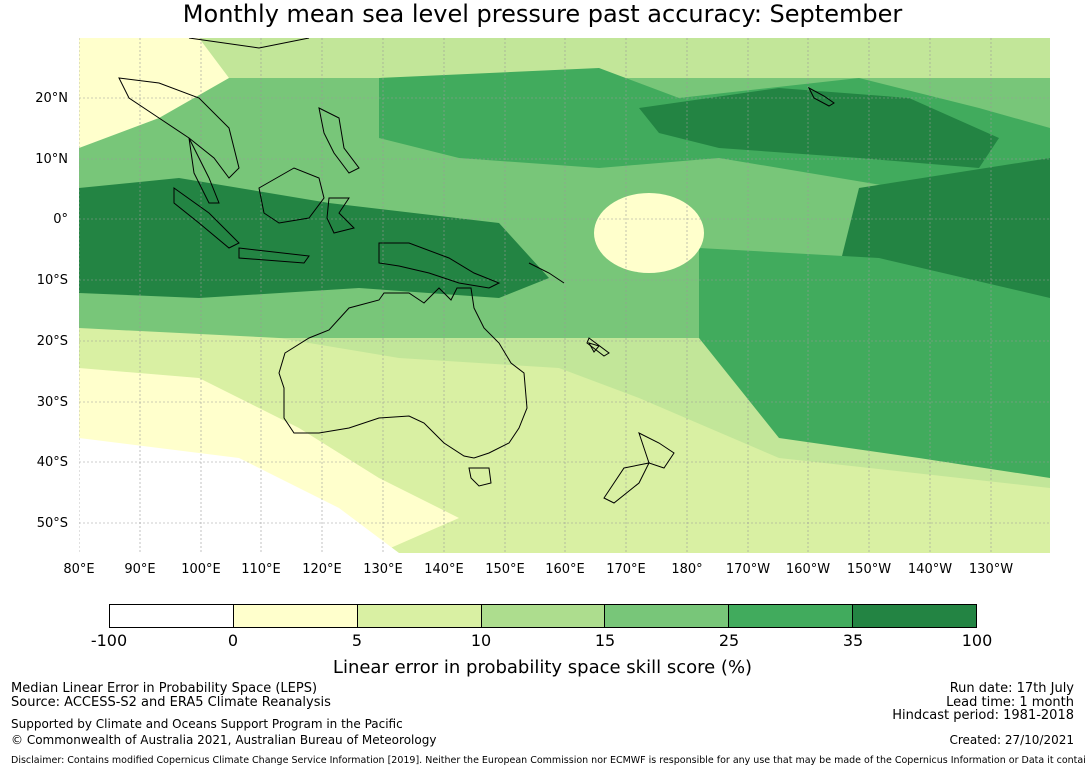 The height and width of the screenshot is (770, 1085). I want to click on lat-label-20s: 20°S, so click(52, 341).